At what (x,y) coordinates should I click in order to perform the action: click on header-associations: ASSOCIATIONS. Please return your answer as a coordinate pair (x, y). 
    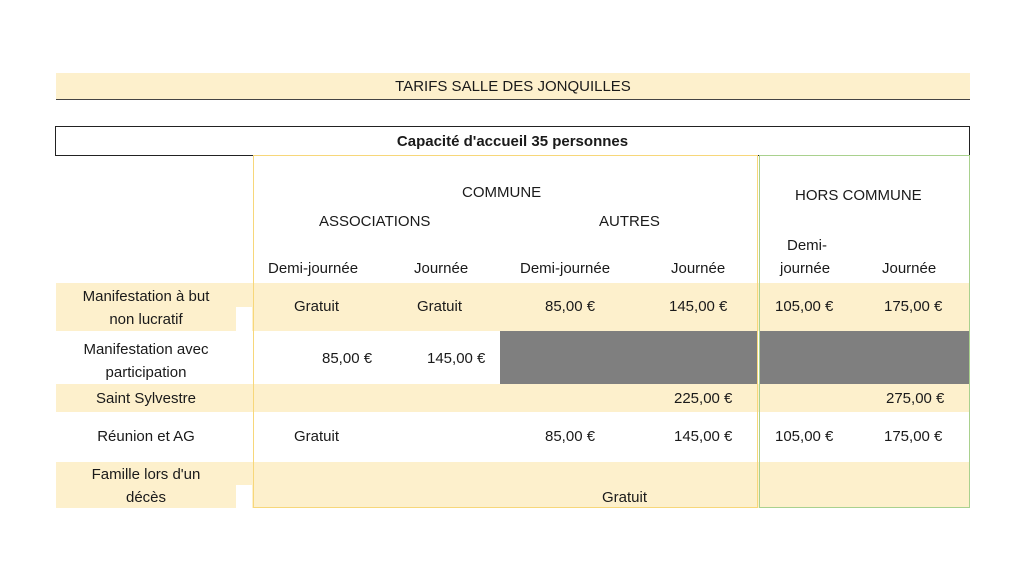
    Looking at the image, I should click on (375, 221).